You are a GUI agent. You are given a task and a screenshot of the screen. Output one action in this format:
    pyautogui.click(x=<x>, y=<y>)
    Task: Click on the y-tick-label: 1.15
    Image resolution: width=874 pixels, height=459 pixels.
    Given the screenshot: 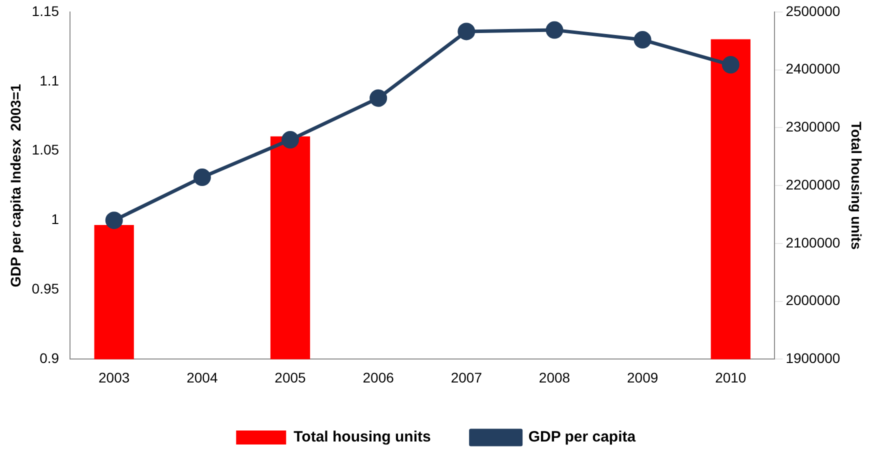 What is the action you would take?
    pyautogui.click(x=46, y=10)
    